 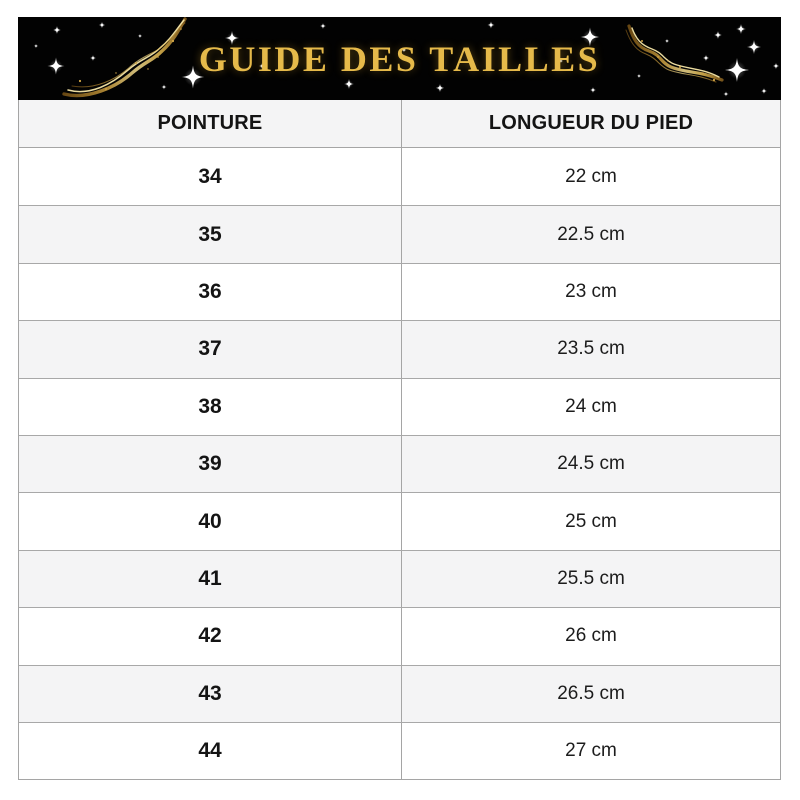 I want to click on size-cell: 43, so click(x=210, y=693).